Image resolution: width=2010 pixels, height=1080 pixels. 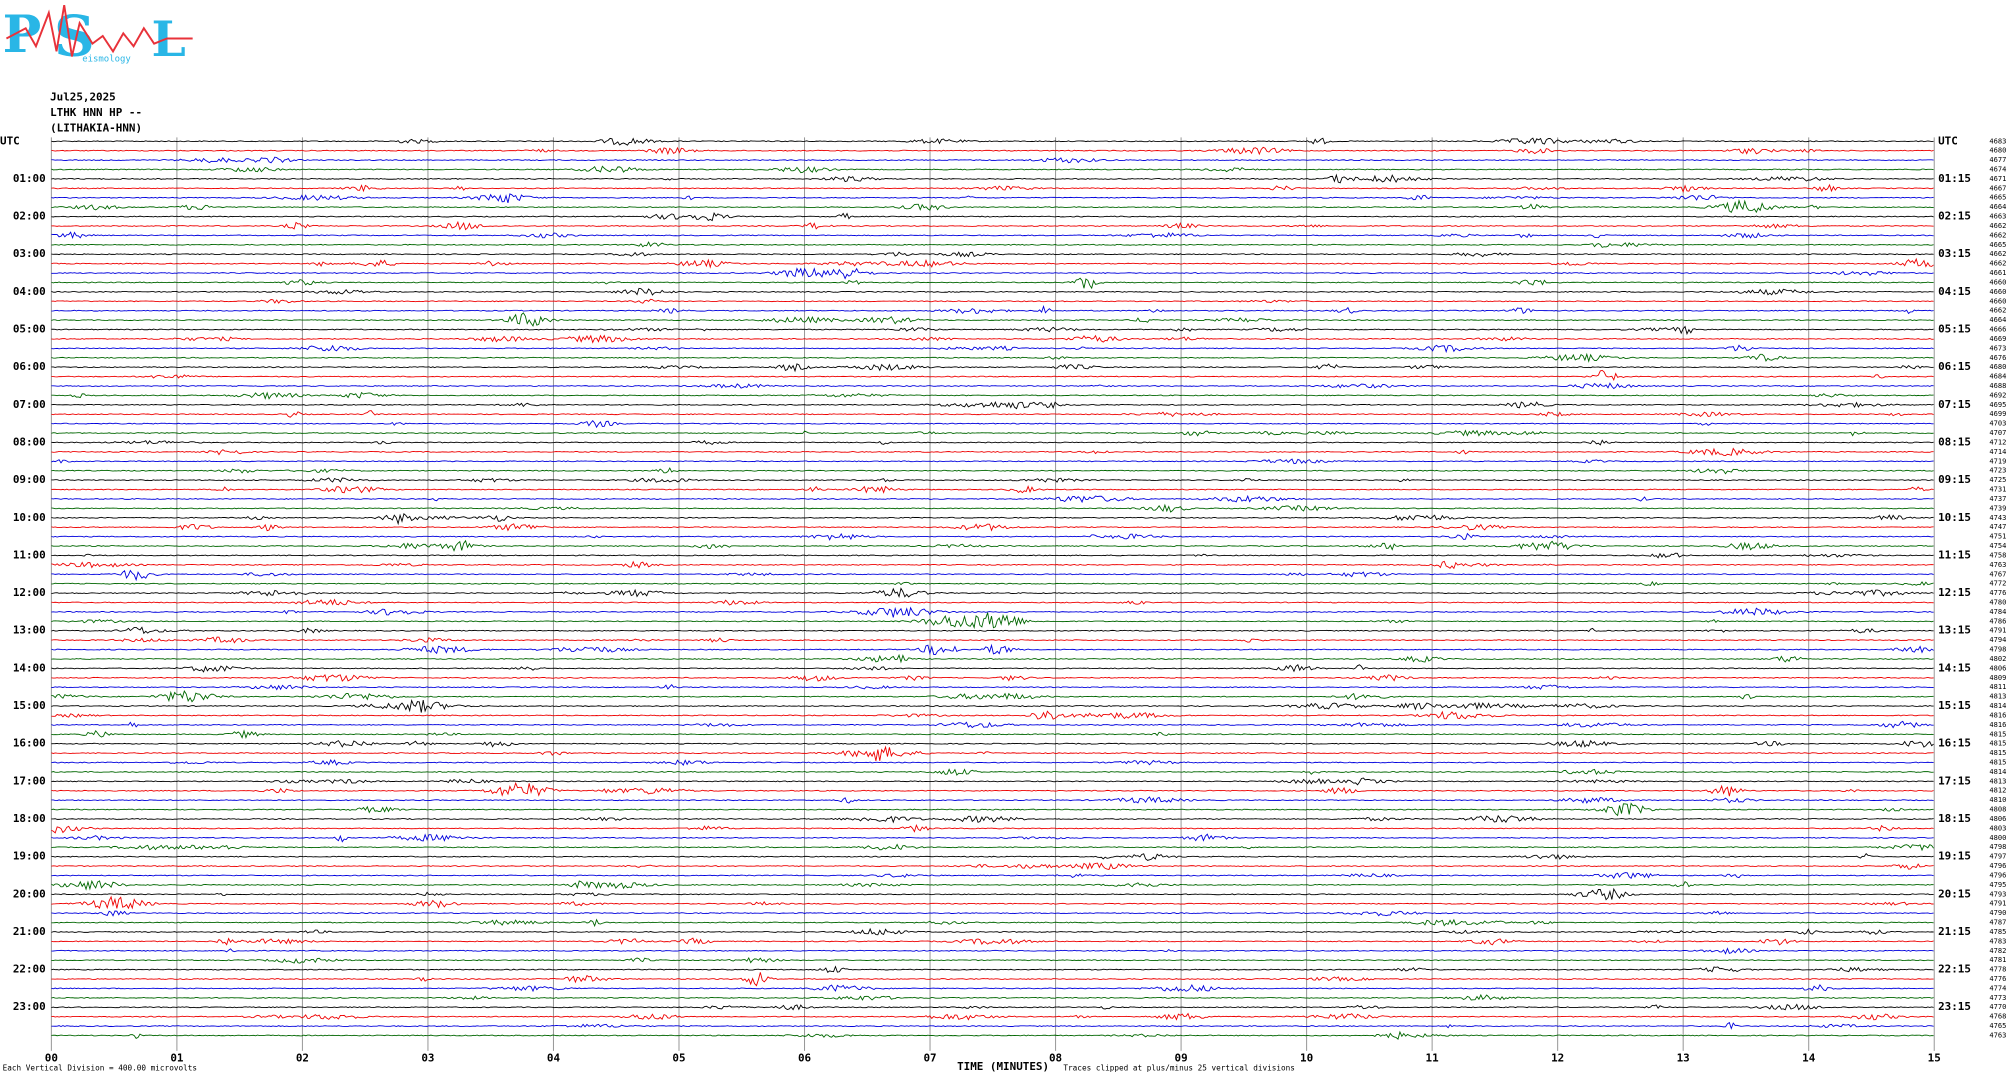 What do you see at coordinates (1997, 423) in the screenshot?
I see `row-offset: 4703` at bounding box center [1997, 423].